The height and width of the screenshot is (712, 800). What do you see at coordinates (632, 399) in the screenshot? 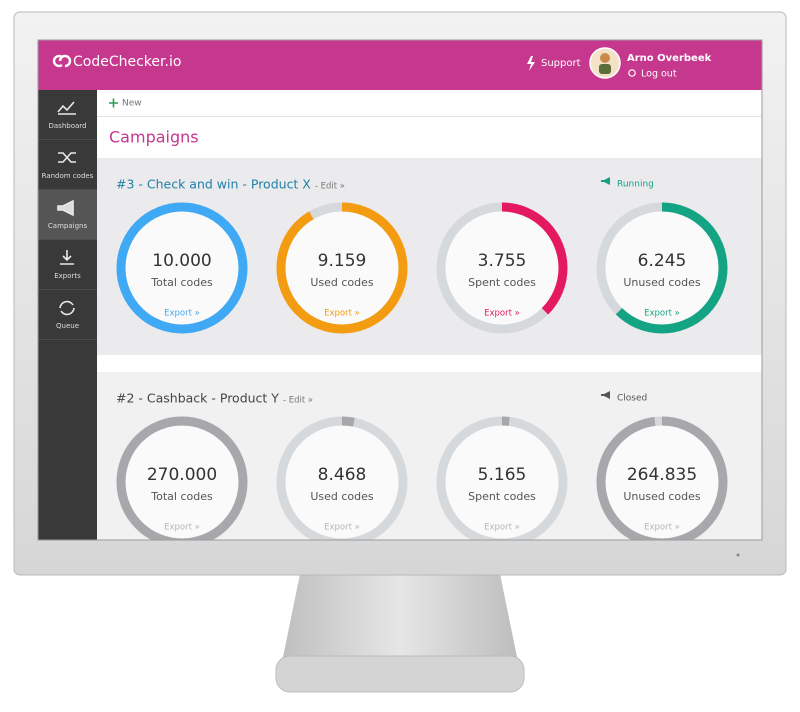
I see `campaign-status: Closed` at bounding box center [632, 399].